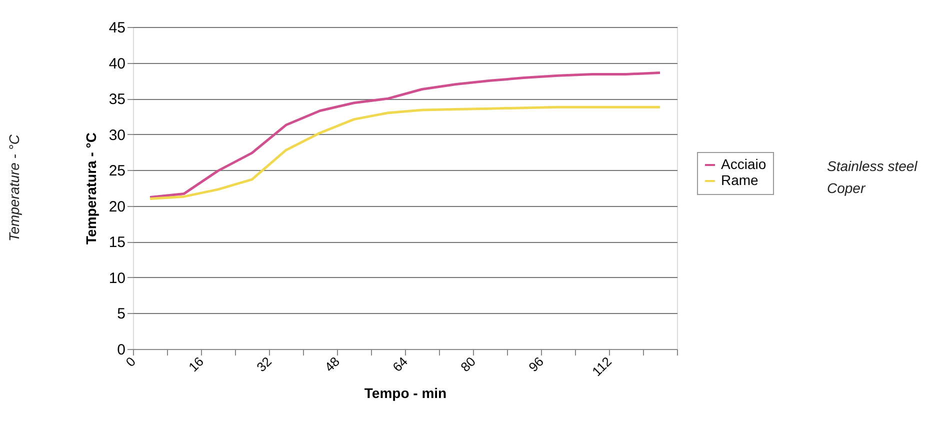  Describe the element at coordinates (117, 243) in the screenshot. I see `y-tick-label: 15` at that location.